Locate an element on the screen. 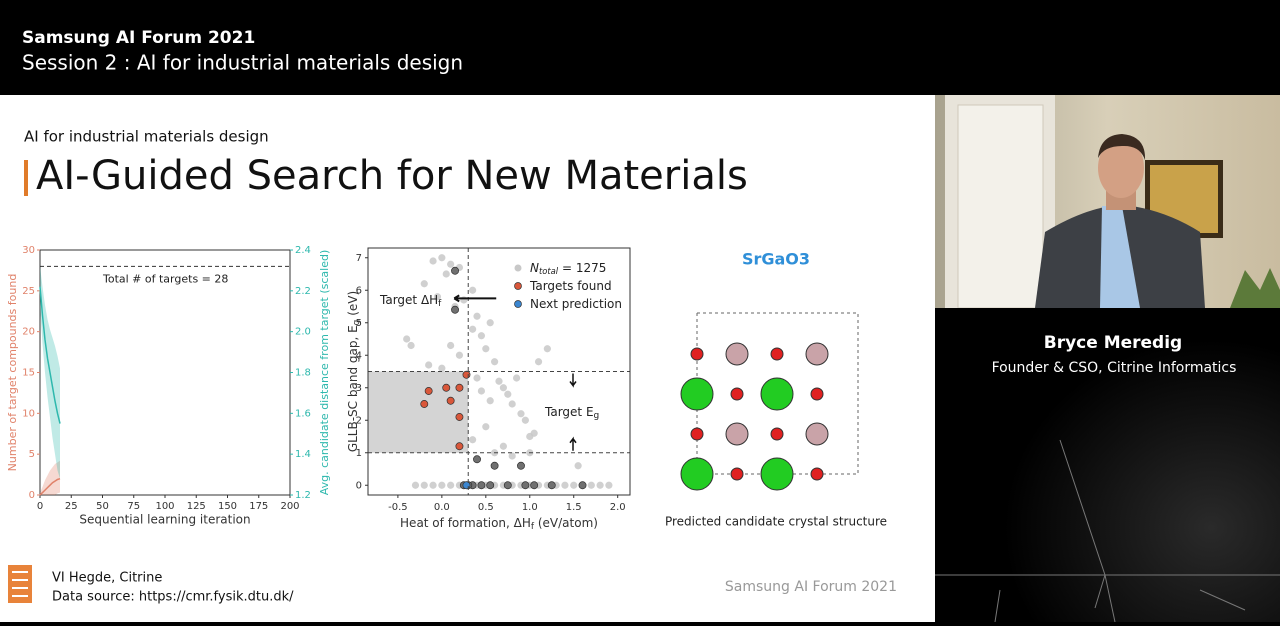 The image size is (1280, 626). speaker-video is located at coordinates (1107, 202).